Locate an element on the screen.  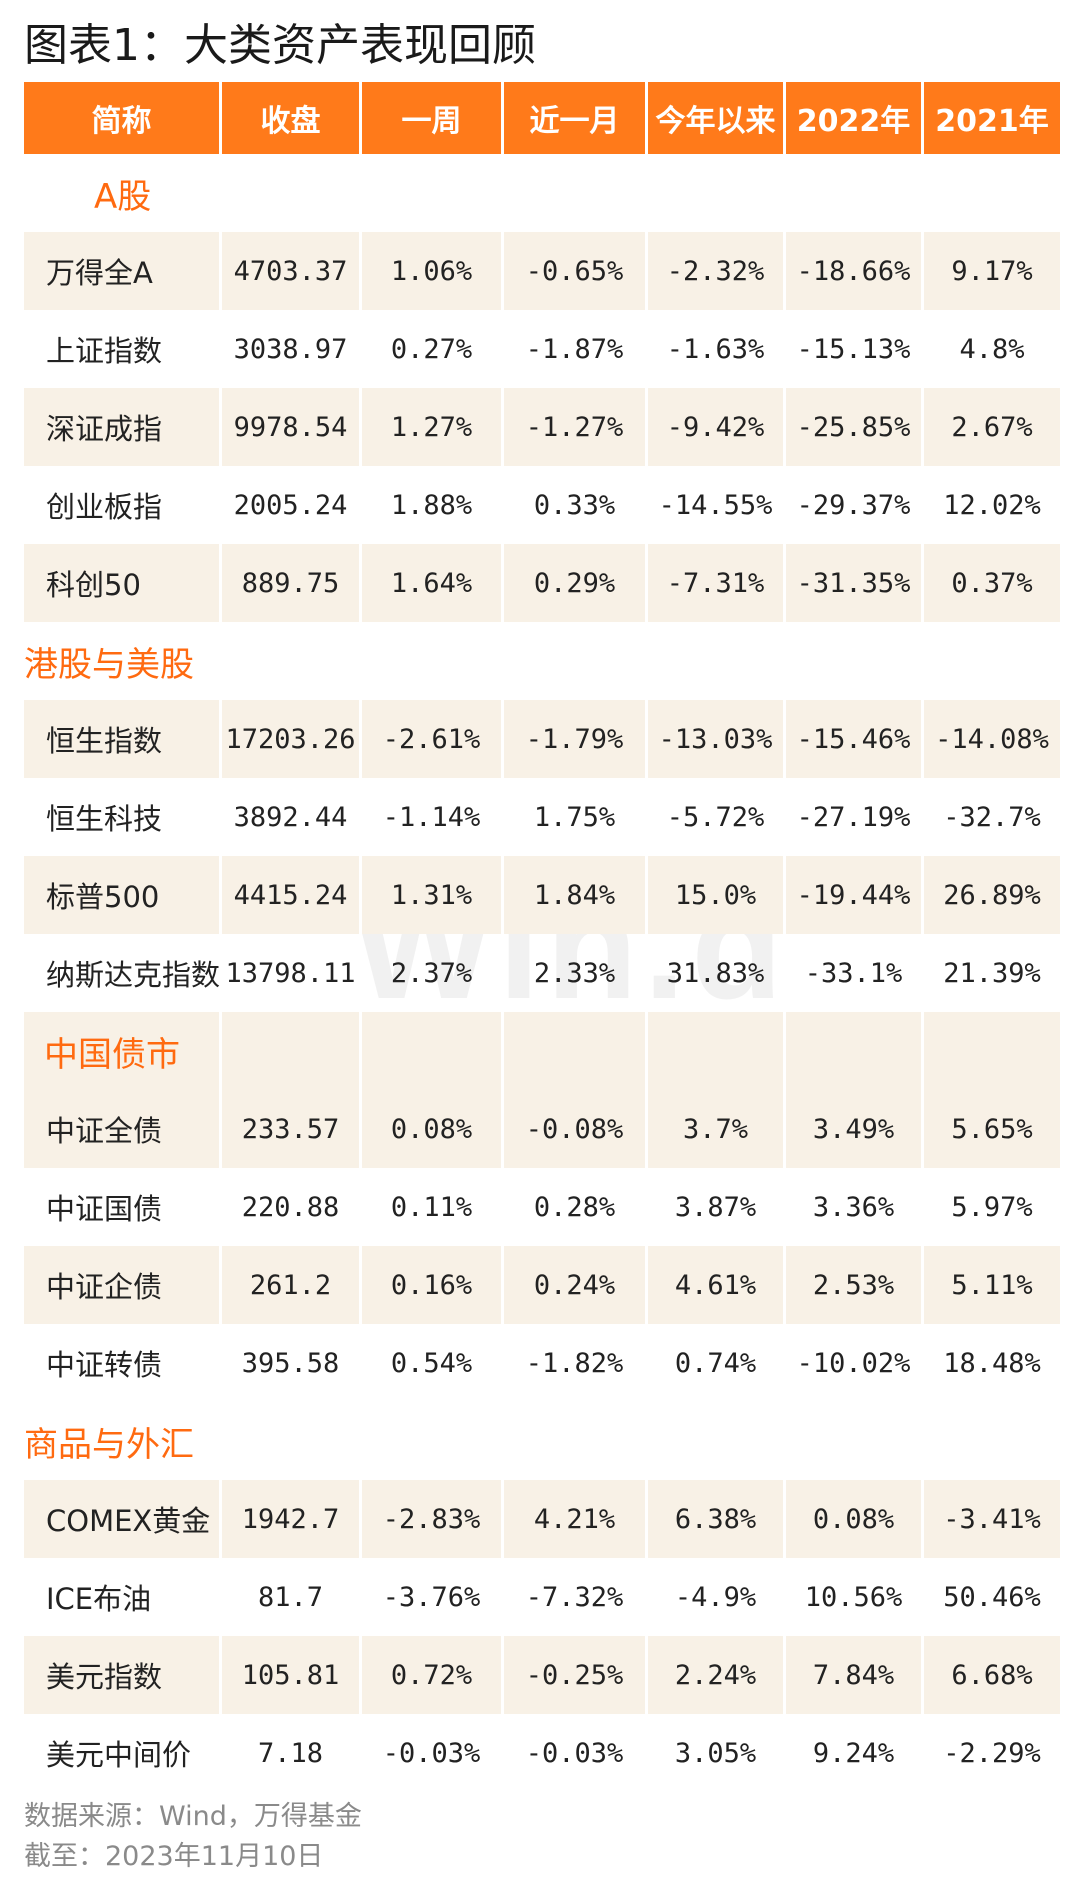
header-2022: 2022年 is located at coordinates (855, 118).